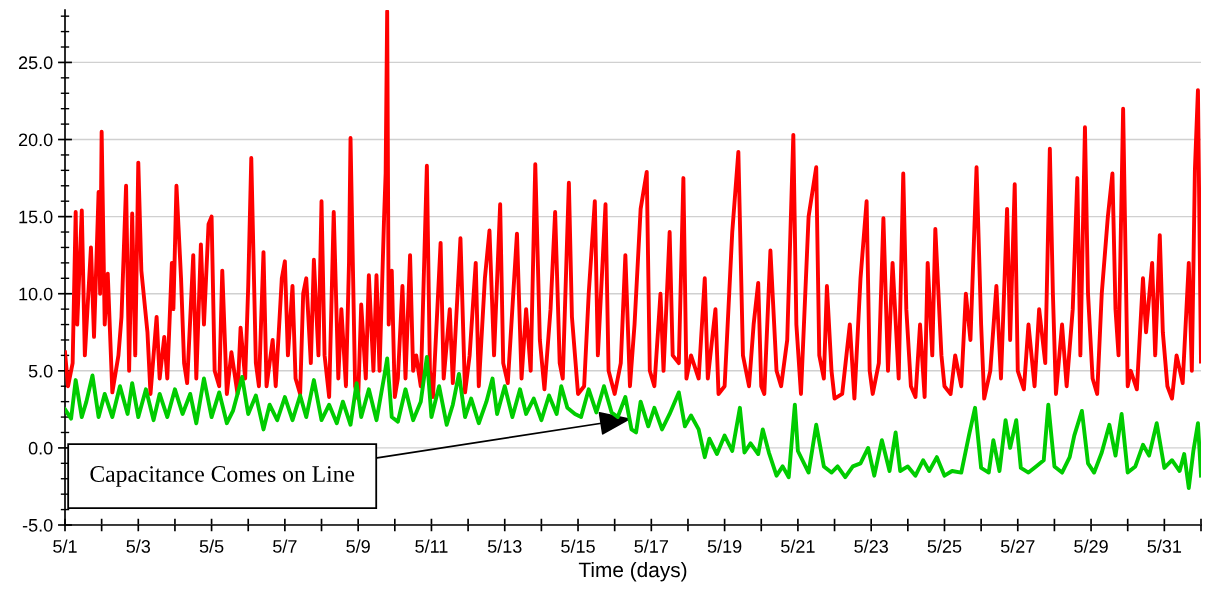 The width and height of the screenshot is (1209, 601). I want to click on x-tick-label: 5/29, so click(1091, 546).